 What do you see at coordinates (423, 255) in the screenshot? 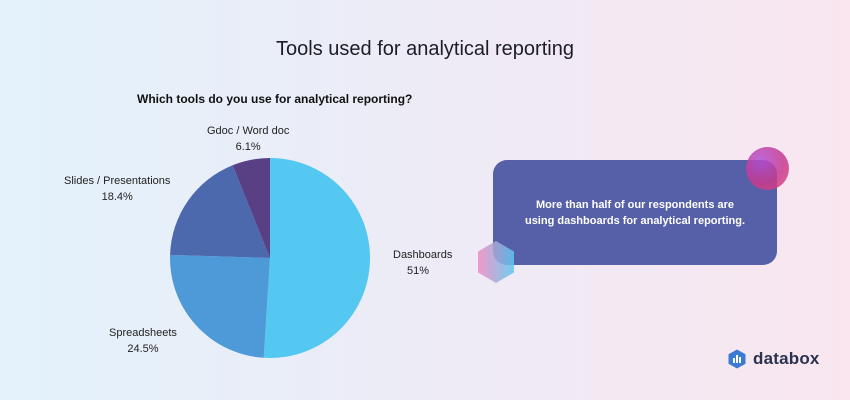
I see `slice-label-dashboards-name: Dashboards` at bounding box center [423, 255].